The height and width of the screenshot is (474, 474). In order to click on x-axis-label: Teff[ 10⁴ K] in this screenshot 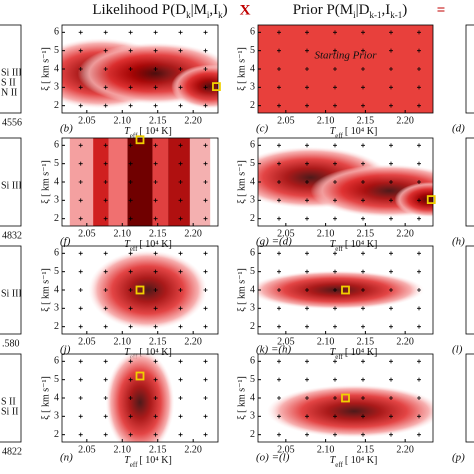, I will do `click(354, 245)`.